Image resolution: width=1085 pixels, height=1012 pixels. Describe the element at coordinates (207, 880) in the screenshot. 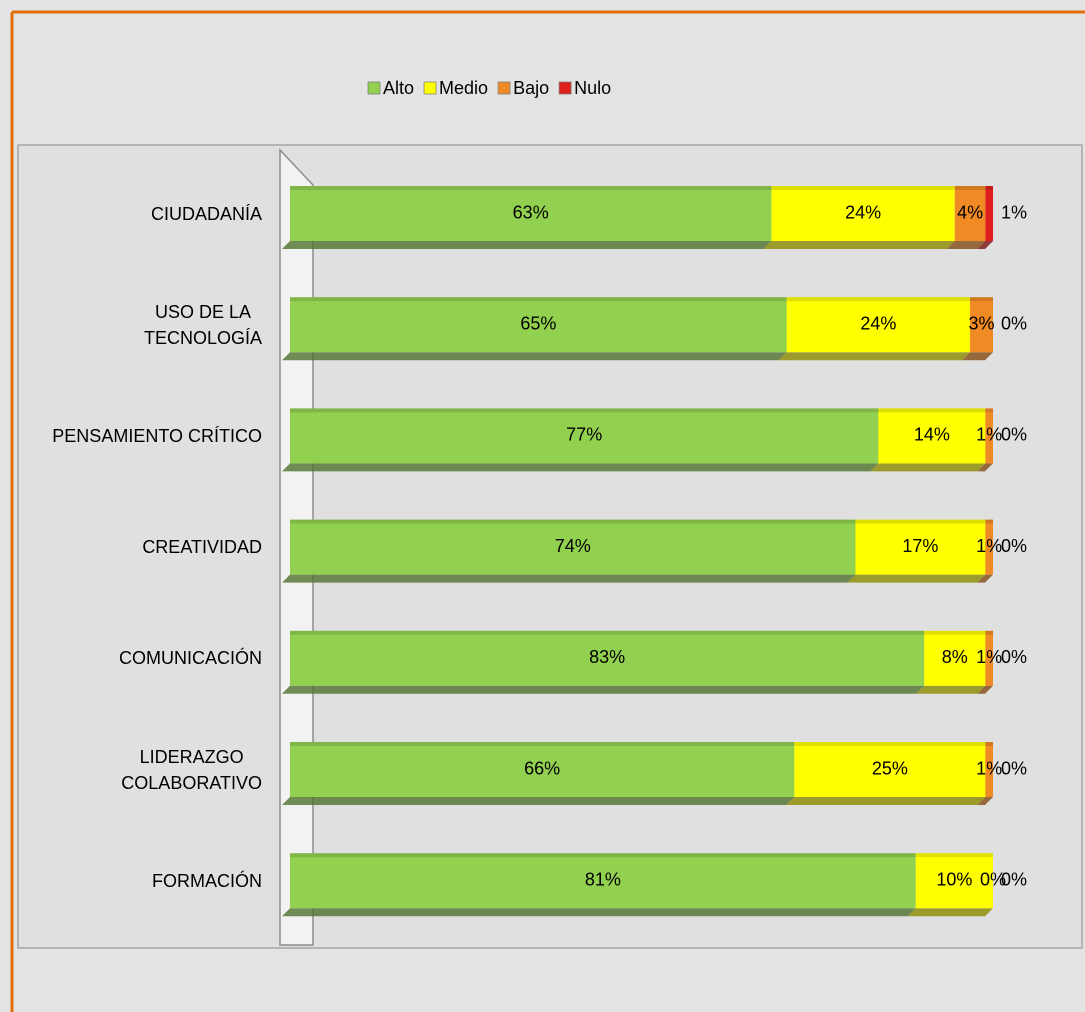

I see `category-label: FORMACIÓN` at that location.